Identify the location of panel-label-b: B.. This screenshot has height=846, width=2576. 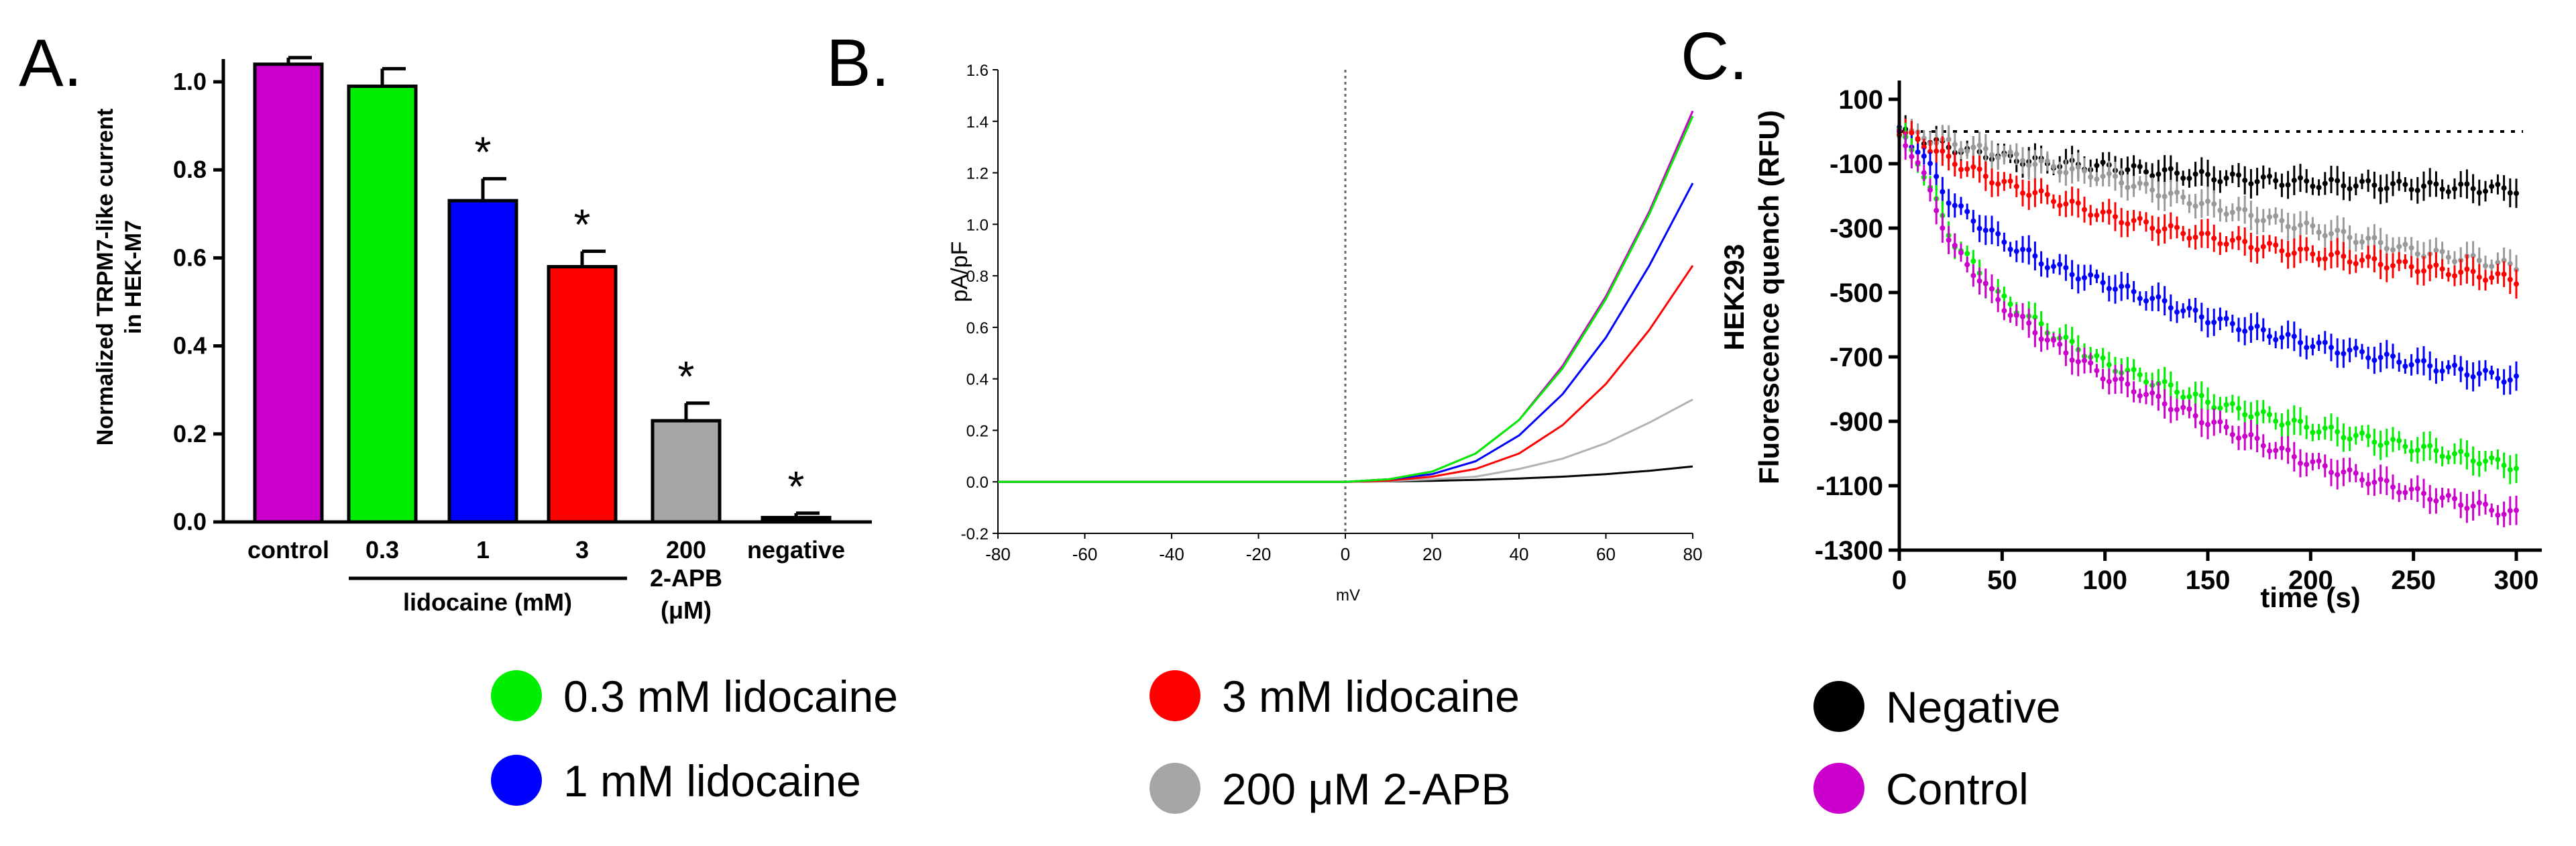
(857, 63).